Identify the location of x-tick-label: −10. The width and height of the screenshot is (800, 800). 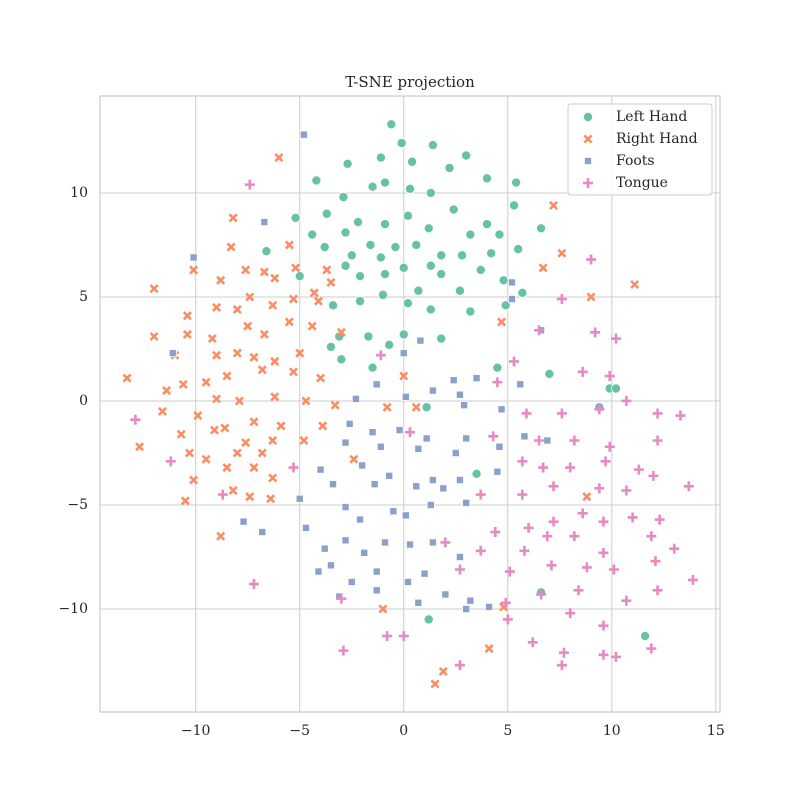
(196, 731).